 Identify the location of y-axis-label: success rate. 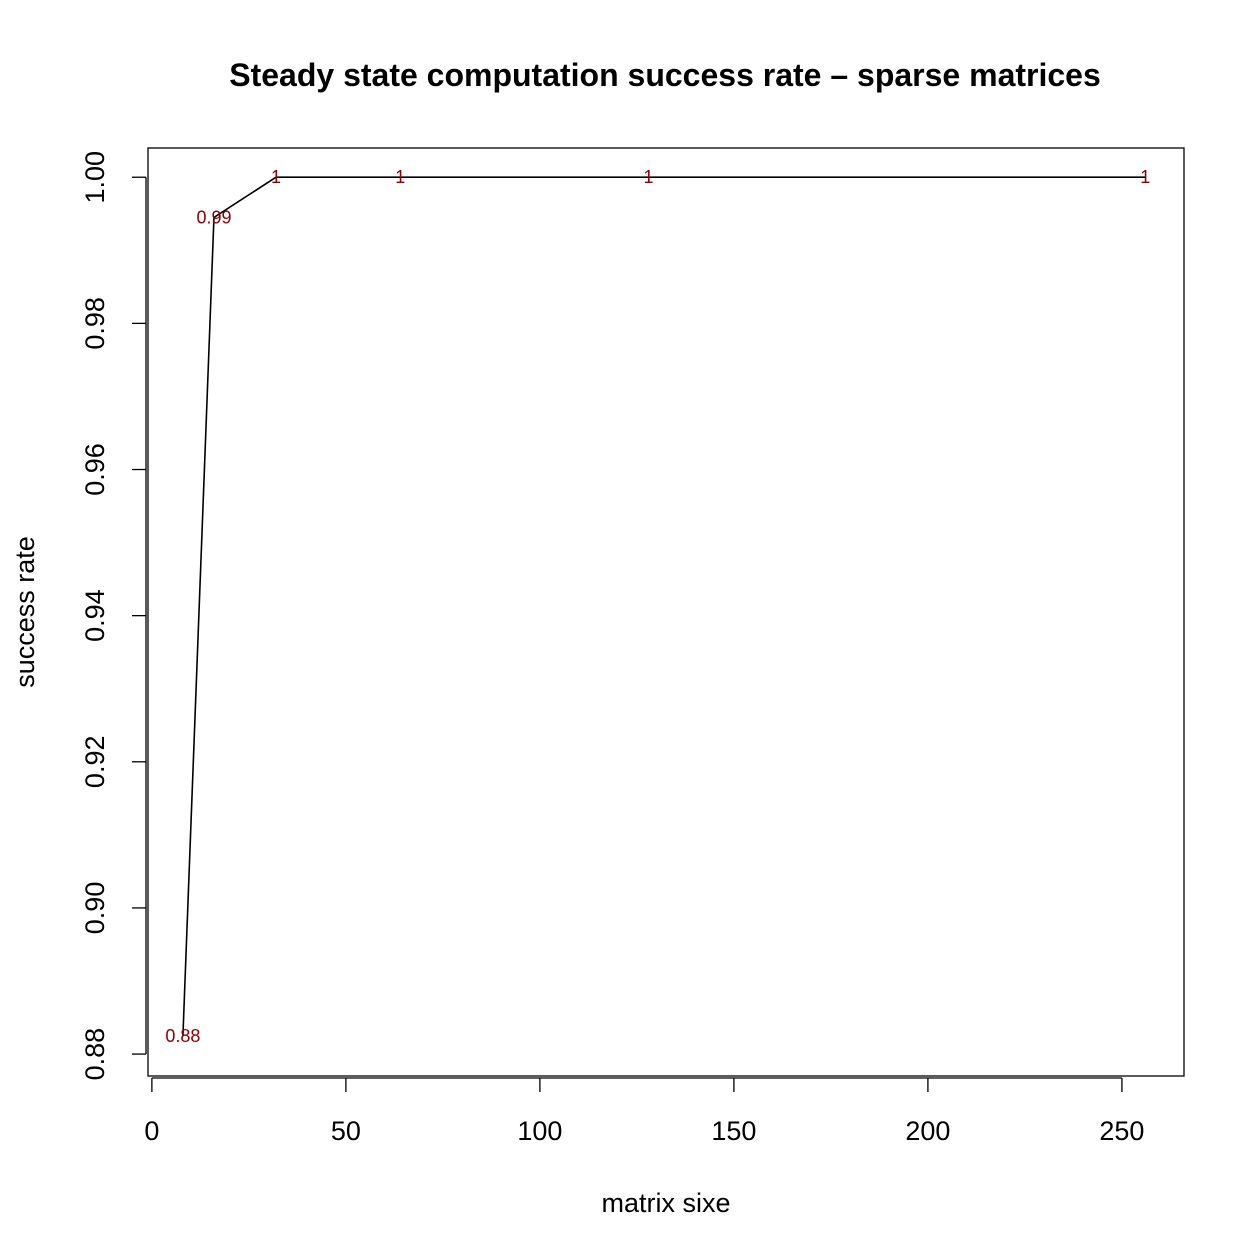
(25, 612).